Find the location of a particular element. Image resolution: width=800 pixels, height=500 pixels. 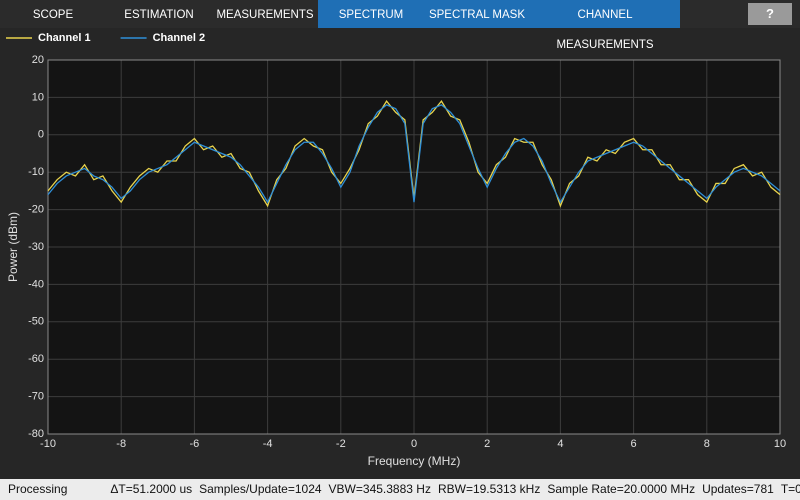

status-item: VBW=345.3883 Hz is located at coordinates (379, 489).